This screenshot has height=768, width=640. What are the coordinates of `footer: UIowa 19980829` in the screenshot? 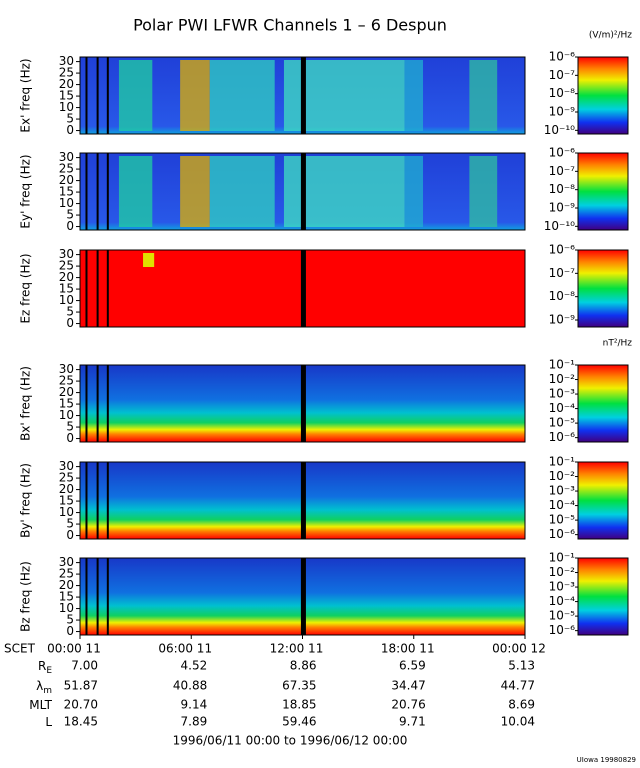 It's located at (606, 760).